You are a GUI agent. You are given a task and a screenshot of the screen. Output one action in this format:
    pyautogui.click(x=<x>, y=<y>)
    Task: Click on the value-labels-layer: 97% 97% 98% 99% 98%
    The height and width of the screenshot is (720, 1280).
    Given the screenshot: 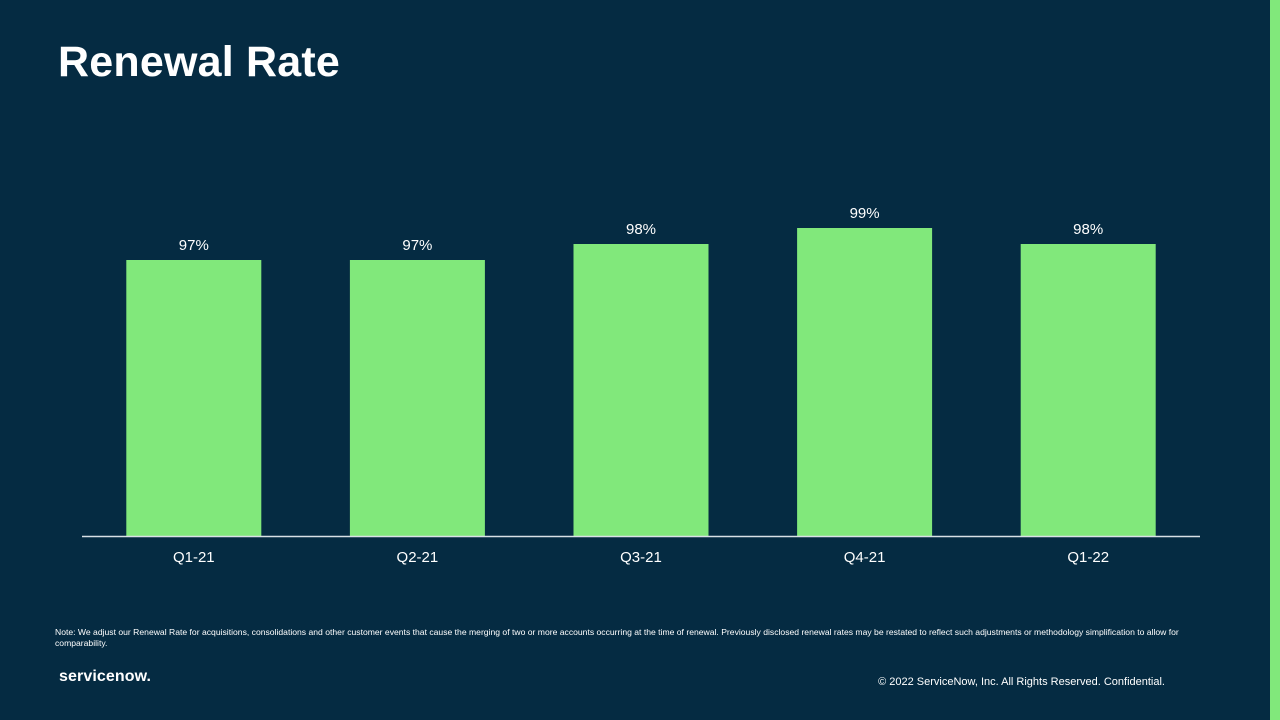 What is the action you would take?
    pyautogui.click(x=641, y=229)
    